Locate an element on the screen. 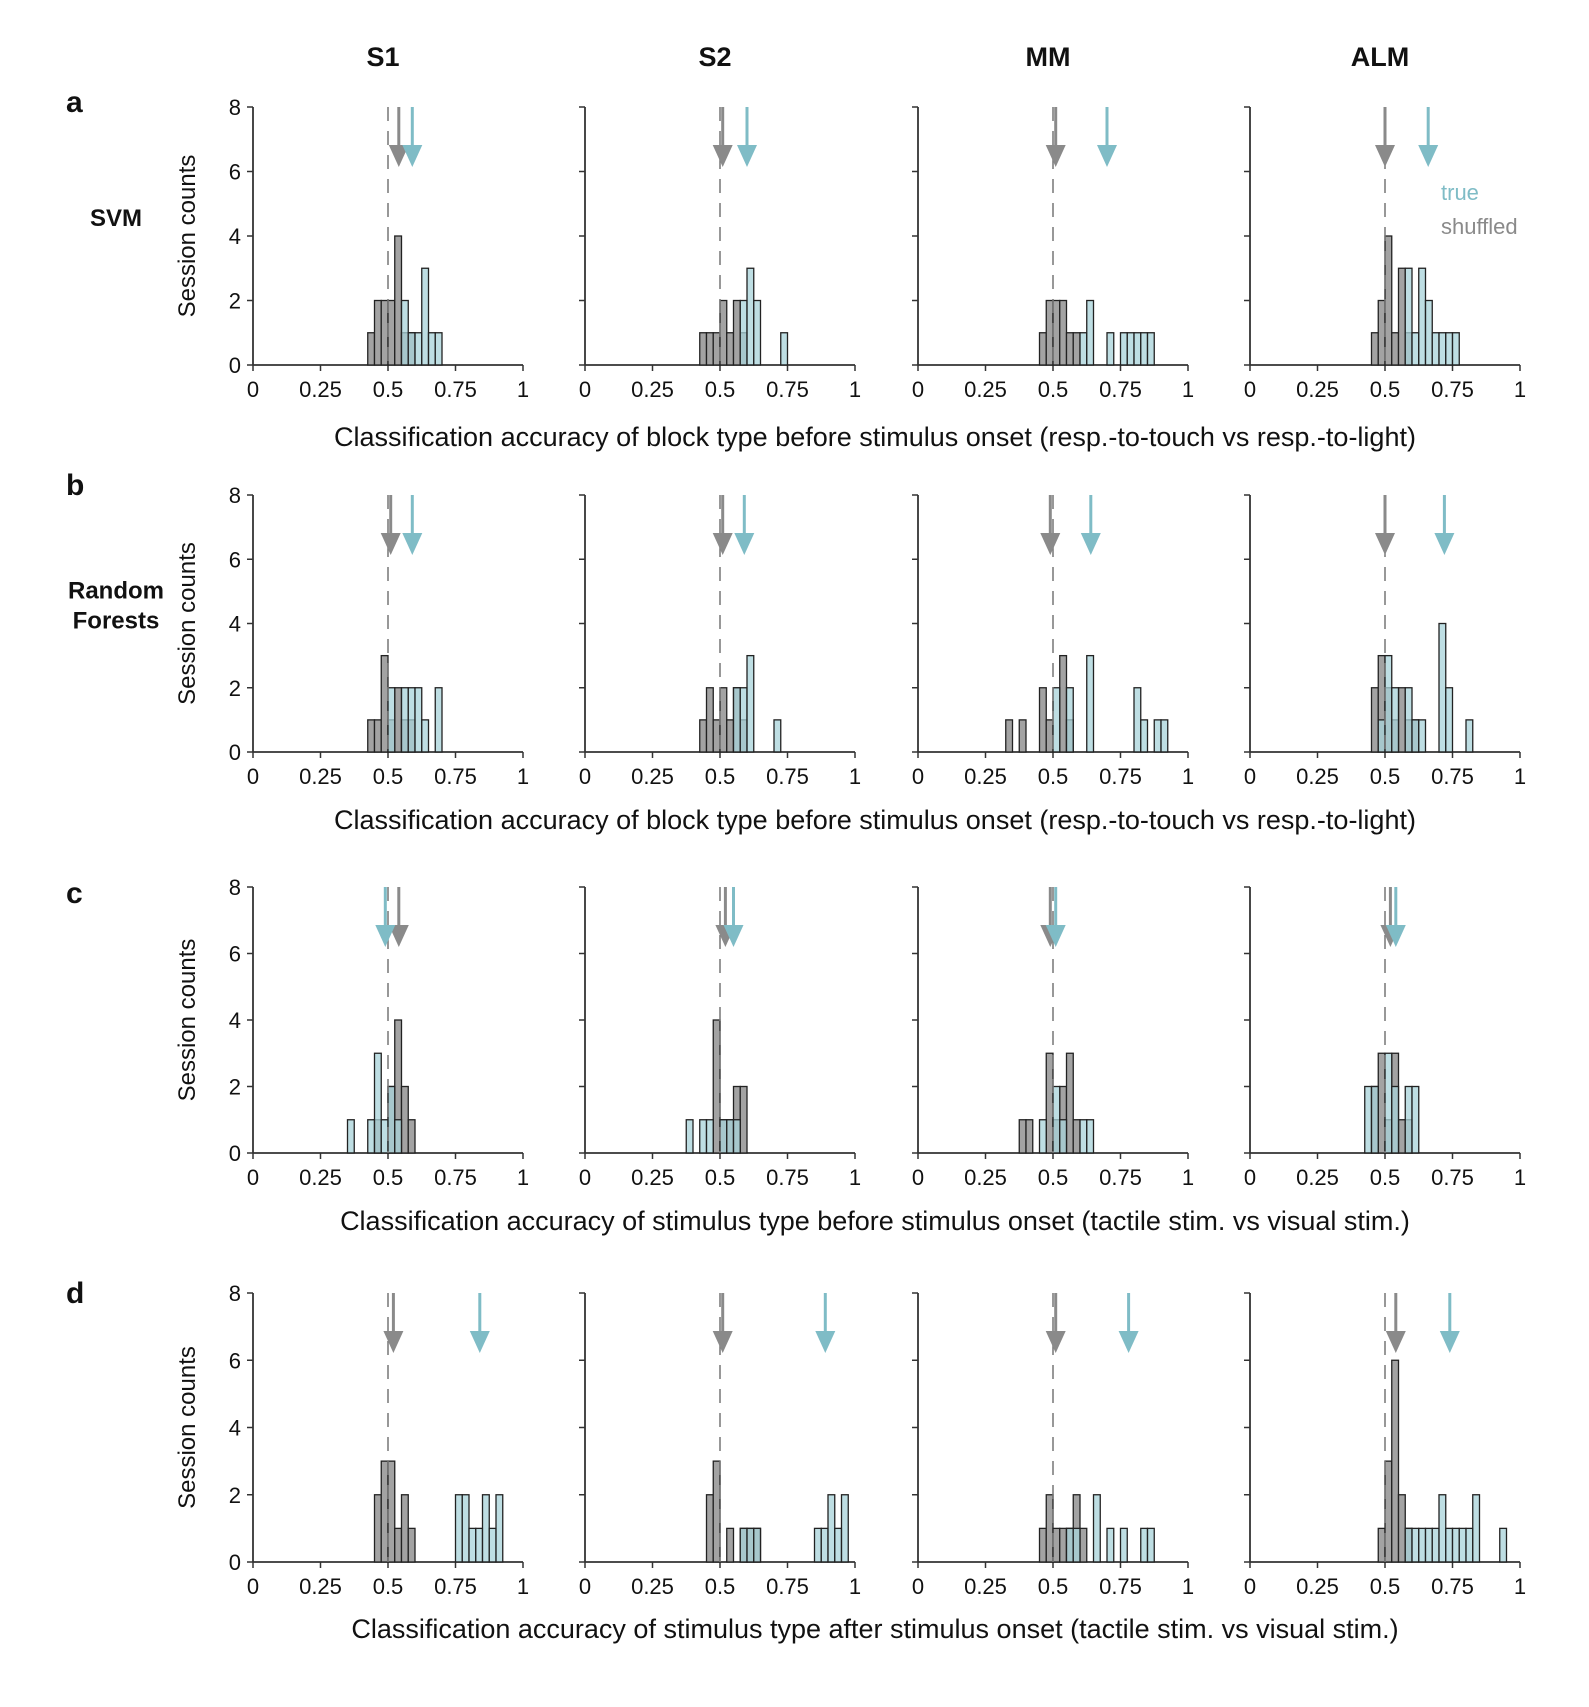  y-tick-label: 2 is located at coordinates (235, 301).